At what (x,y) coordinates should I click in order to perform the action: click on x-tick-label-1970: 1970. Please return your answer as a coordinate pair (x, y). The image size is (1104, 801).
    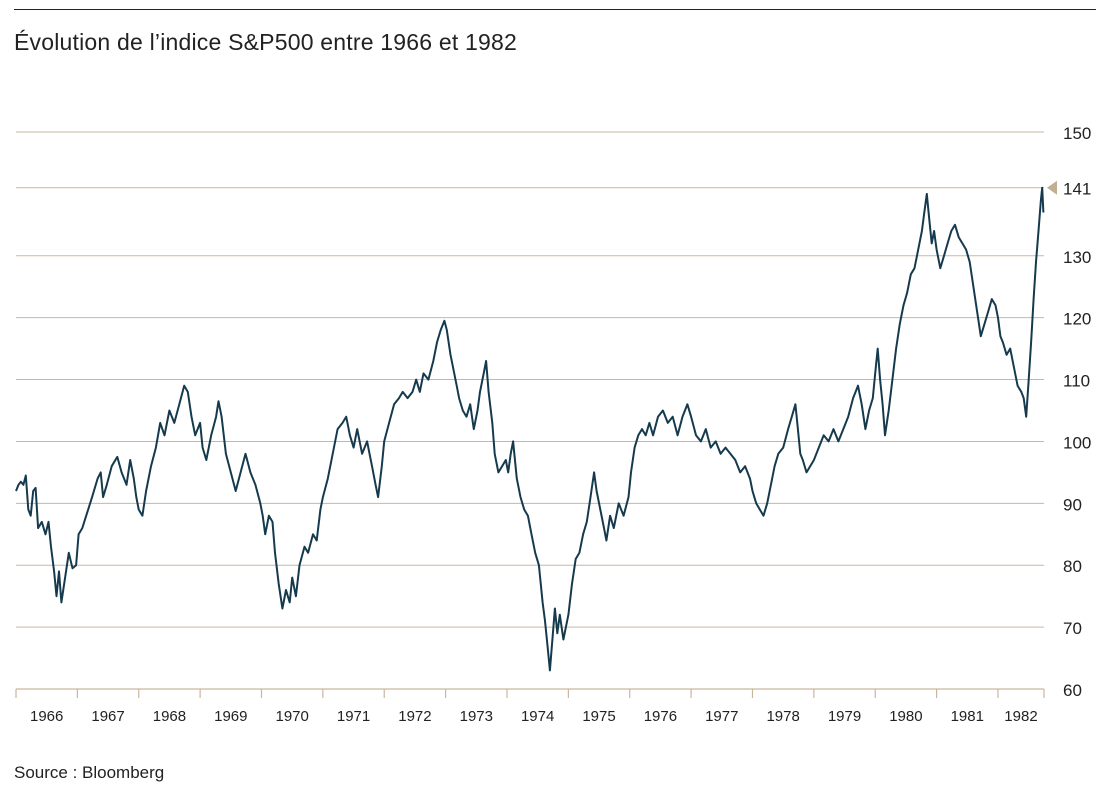
    Looking at the image, I should click on (291, 716).